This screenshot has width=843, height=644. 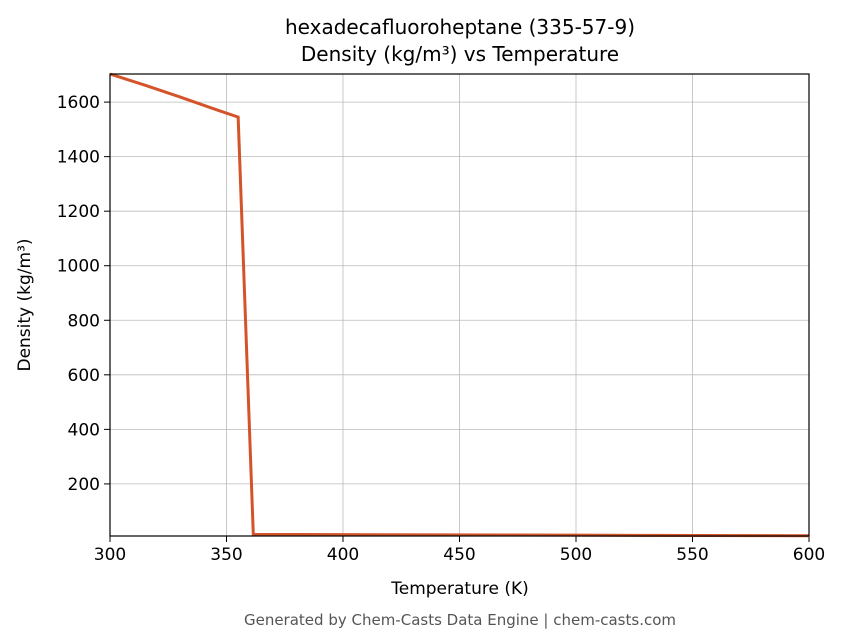 What do you see at coordinates (343, 555) in the screenshot?
I see `x-tick-label: 400` at bounding box center [343, 555].